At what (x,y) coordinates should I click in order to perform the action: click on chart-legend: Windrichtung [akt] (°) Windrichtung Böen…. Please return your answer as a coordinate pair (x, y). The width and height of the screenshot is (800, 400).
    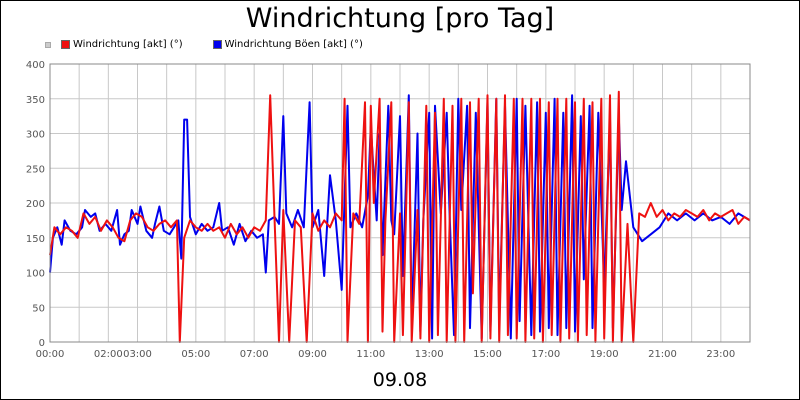
    Looking at the image, I should click on (219, 44).